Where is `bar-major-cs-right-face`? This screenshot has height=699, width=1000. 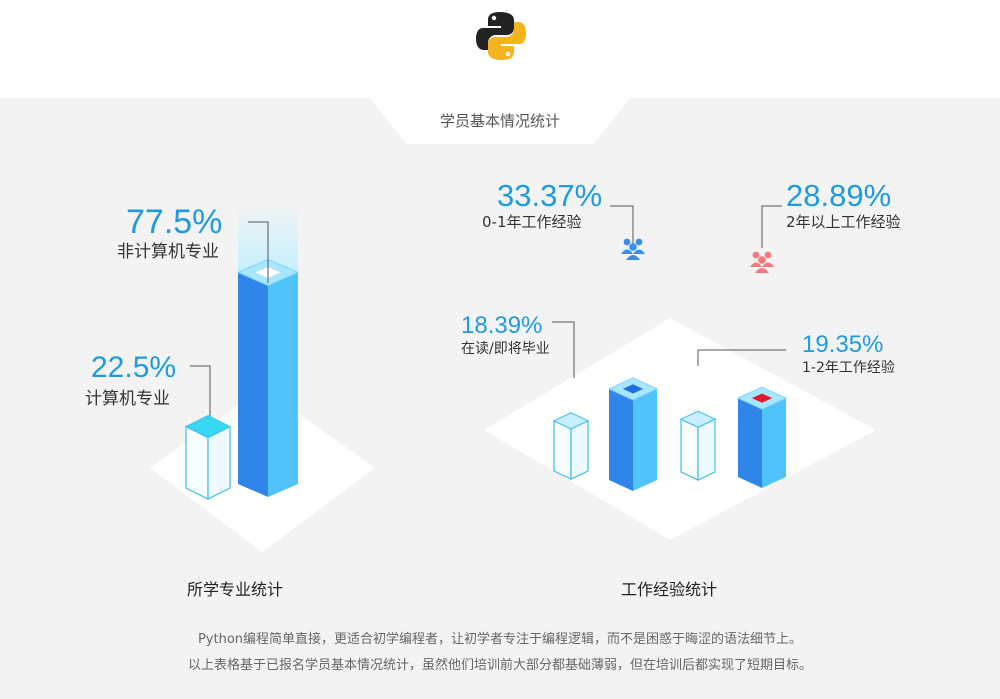 bar-major-cs-right-face is located at coordinates (219, 462).